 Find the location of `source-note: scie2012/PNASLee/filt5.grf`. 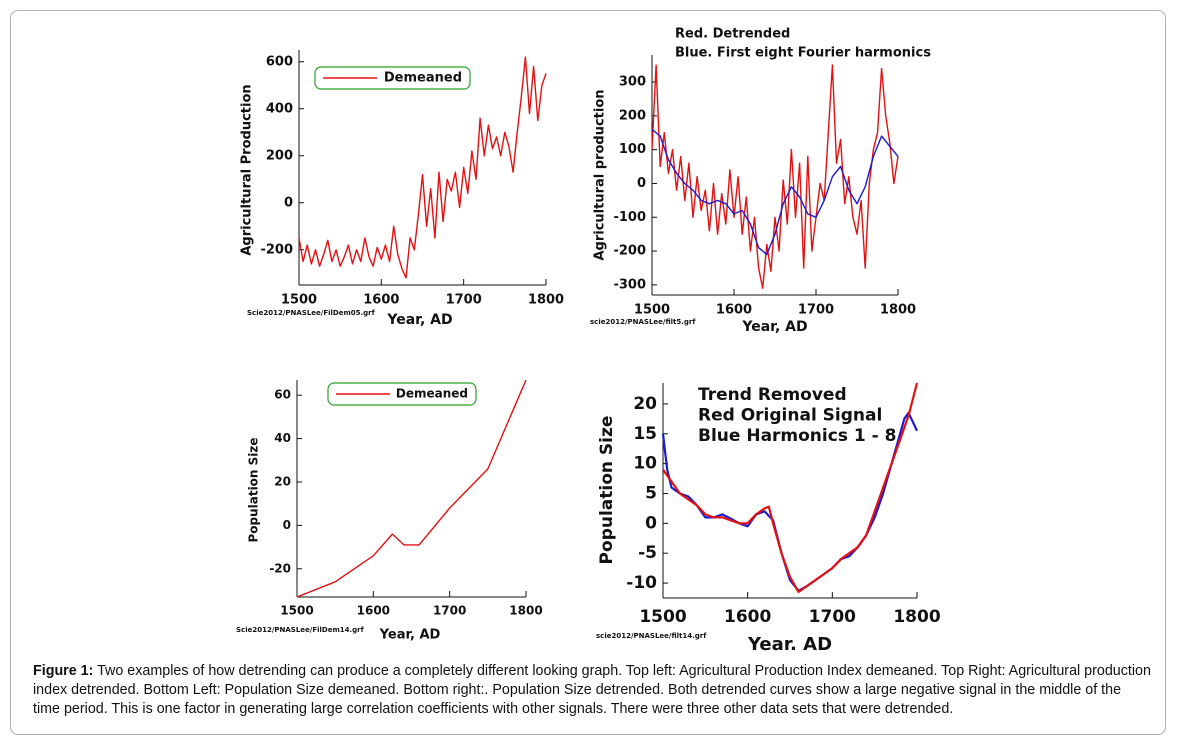

source-note: scie2012/PNASLee/filt5.grf is located at coordinates (643, 322).